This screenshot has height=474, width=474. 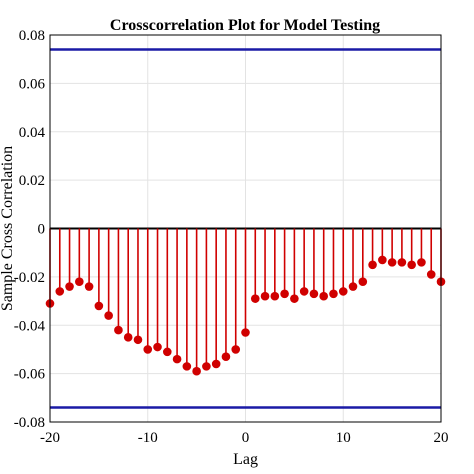 What do you see at coordinates (30, 375) in the screenshot?
I see `y-tick-label: -0.06` at bounding box center [30, 375].